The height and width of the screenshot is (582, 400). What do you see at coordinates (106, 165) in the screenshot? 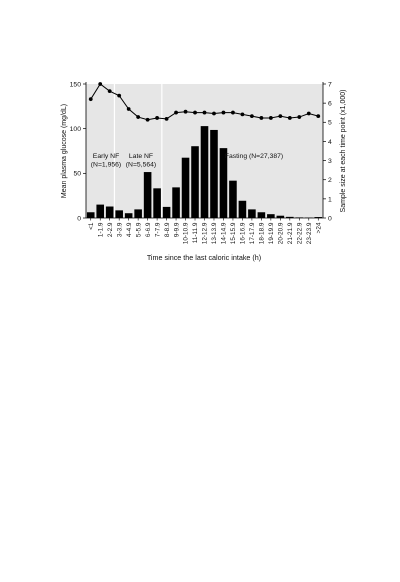
I see `annotation-early-1: (N=1,956)` at bounding box center [106, 165].